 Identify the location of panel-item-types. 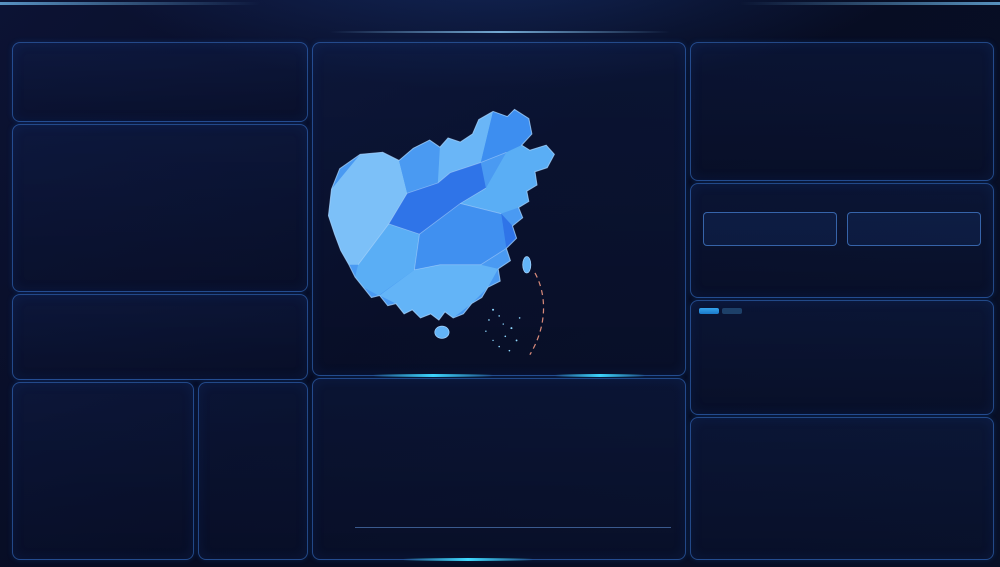
(160, 208).